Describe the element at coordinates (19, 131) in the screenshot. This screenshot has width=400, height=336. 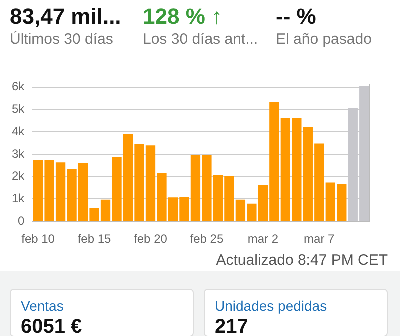
I see `y-tick-label: 4k` at that location.